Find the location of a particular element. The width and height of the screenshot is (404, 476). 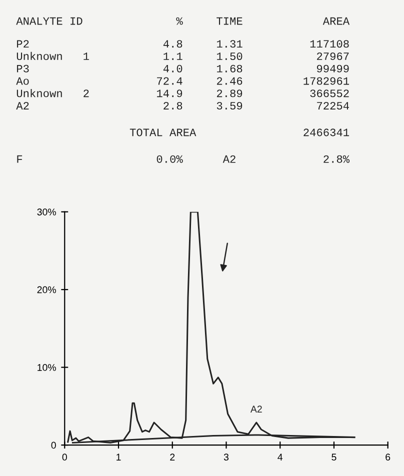

text: A2 2.8 3.59 72254 is located at coordinates (182, 106).